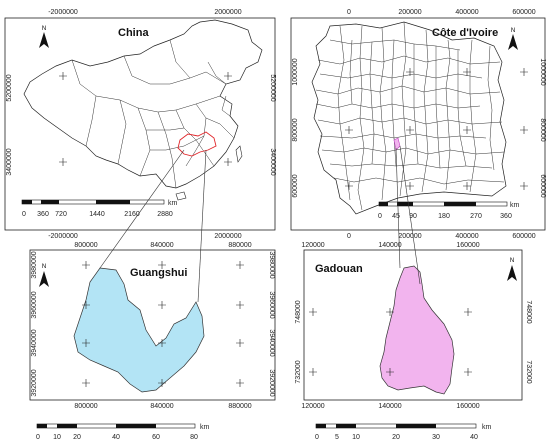 This screenshot has width=550, height=447. What do you see at coordinates (156, 437) in the screenshot?
I see `guangshui-scale-label-4: 60` at bounding box center [156, 437].